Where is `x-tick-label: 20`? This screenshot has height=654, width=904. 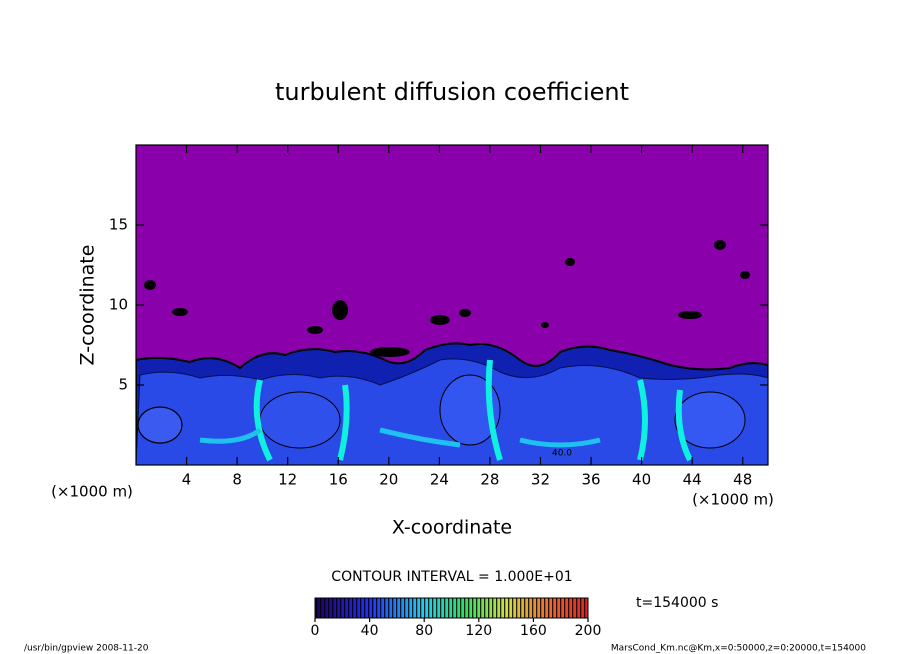
x-tick-label: 20 is located at coordinates (388, 480).